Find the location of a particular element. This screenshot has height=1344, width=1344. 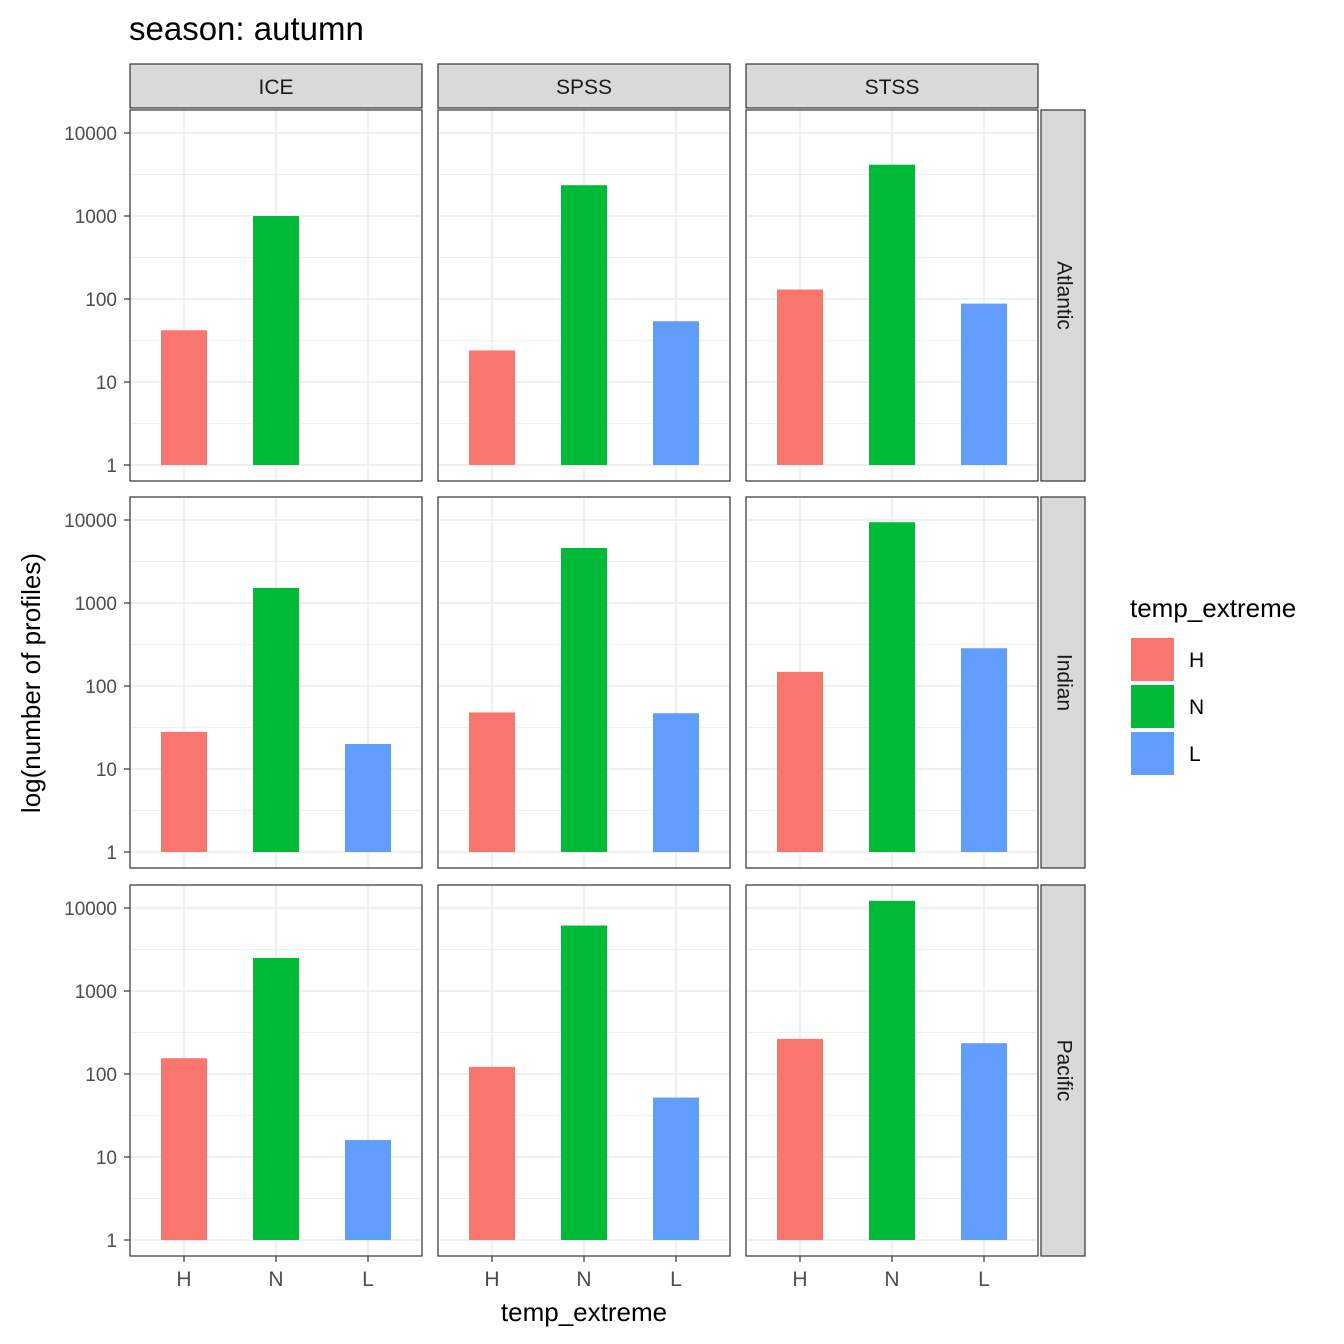

bar-ice-pacific-n is located at coordinates (276, 1098).